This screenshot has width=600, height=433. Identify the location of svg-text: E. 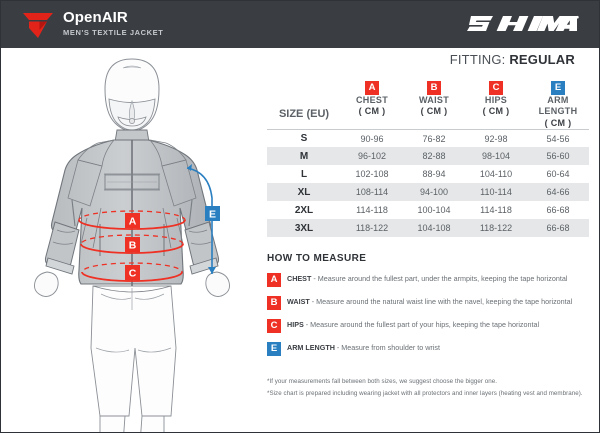
(212, 214).